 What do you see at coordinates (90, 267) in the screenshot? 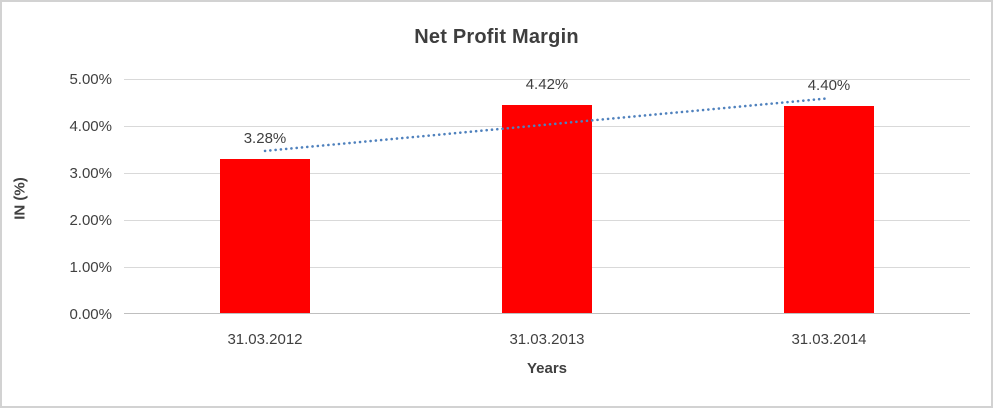
I see `y-tick-label: 1.00%` at bounding box center [90, 267].